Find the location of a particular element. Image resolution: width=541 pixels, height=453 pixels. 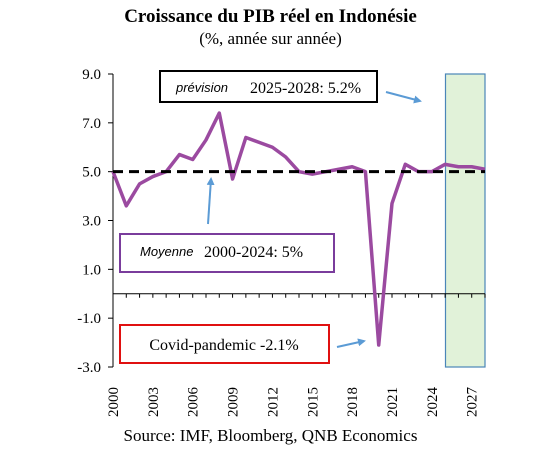

x-tick-label: 2024 is located at coordinates (433, 402).